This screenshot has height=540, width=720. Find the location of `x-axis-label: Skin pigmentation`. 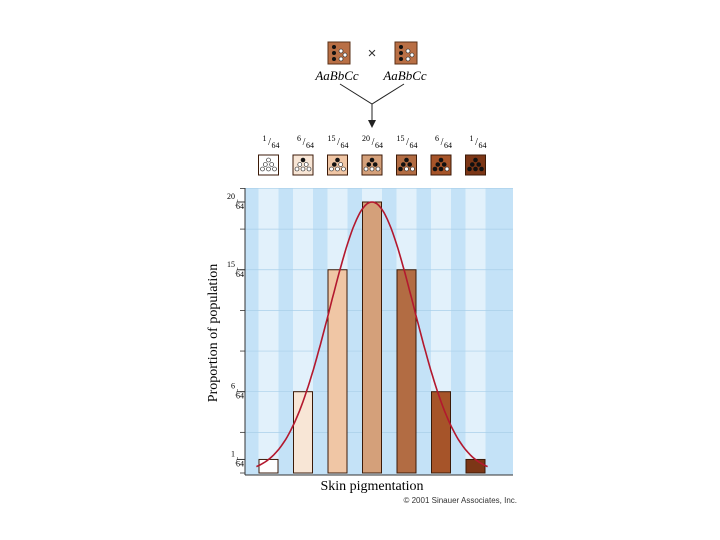

x-axis-label: Skin pigmentation is located at coordinates (371, 486).